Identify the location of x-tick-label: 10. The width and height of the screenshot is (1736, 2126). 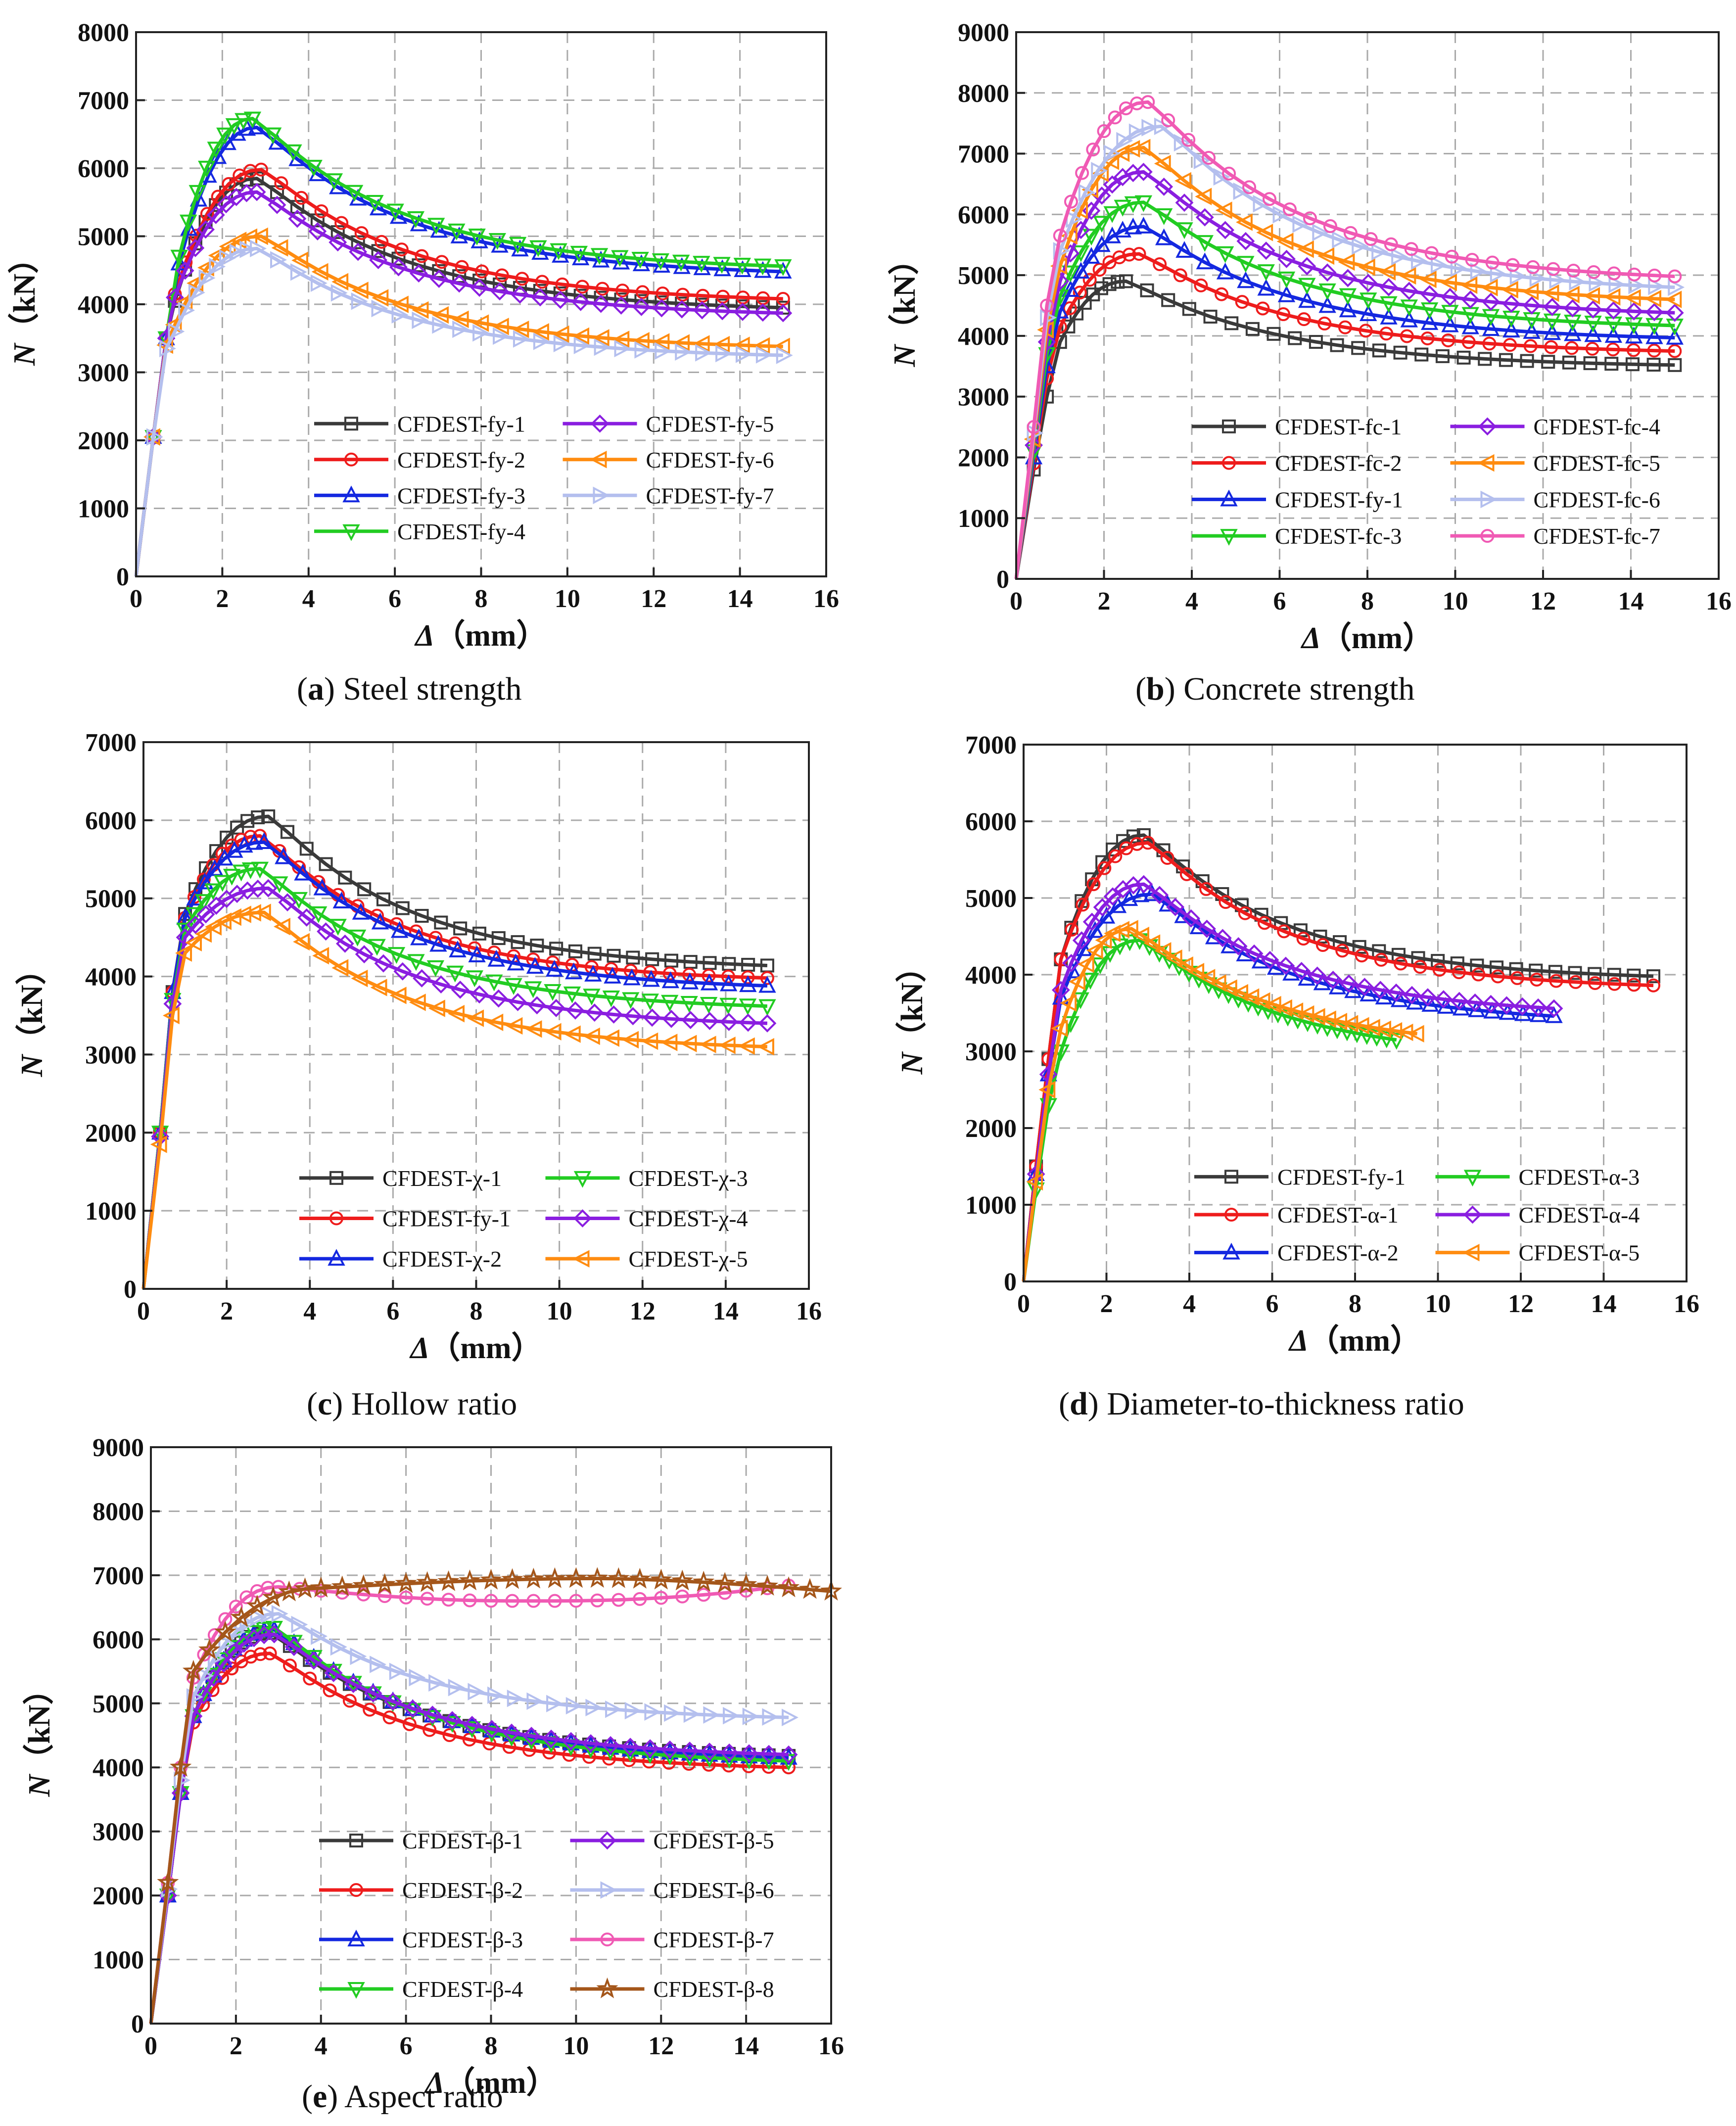
(576, 2046).